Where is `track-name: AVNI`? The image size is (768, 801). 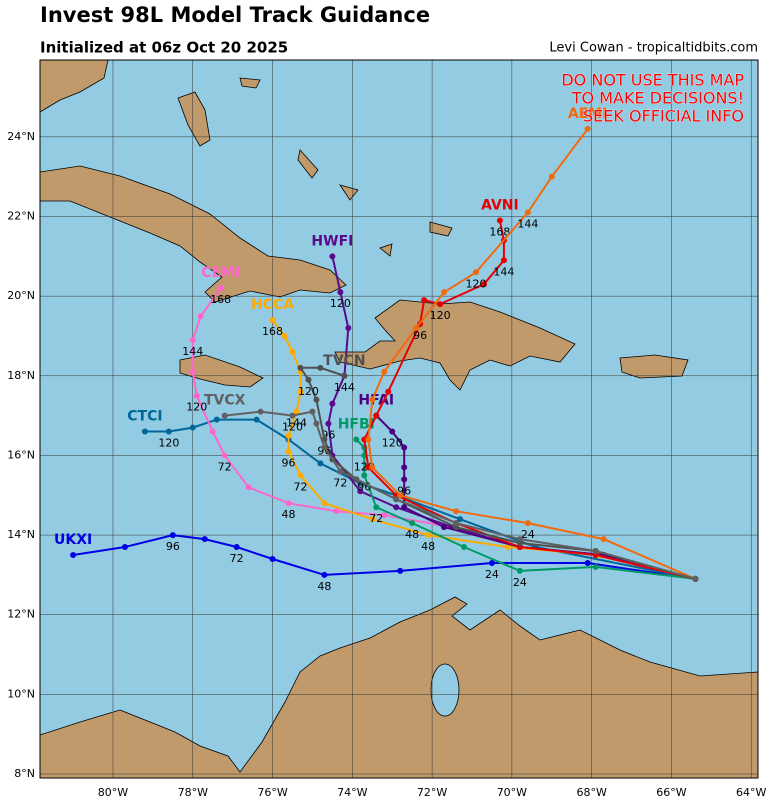
track-name: AVNI is located at coordinates (500, 205).